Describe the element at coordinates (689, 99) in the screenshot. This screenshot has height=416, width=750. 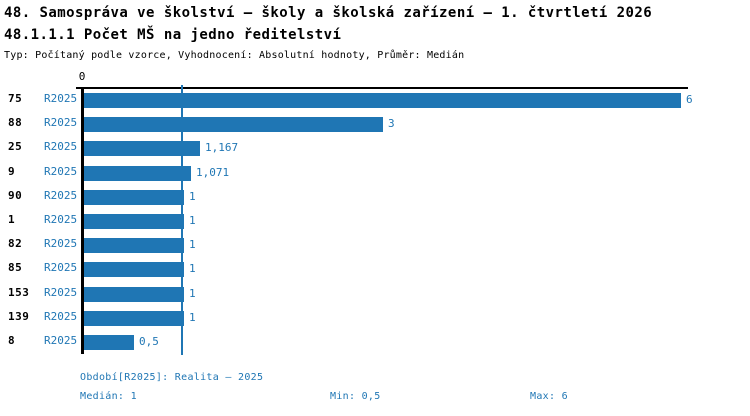
I see `value-label: 6` at that location.